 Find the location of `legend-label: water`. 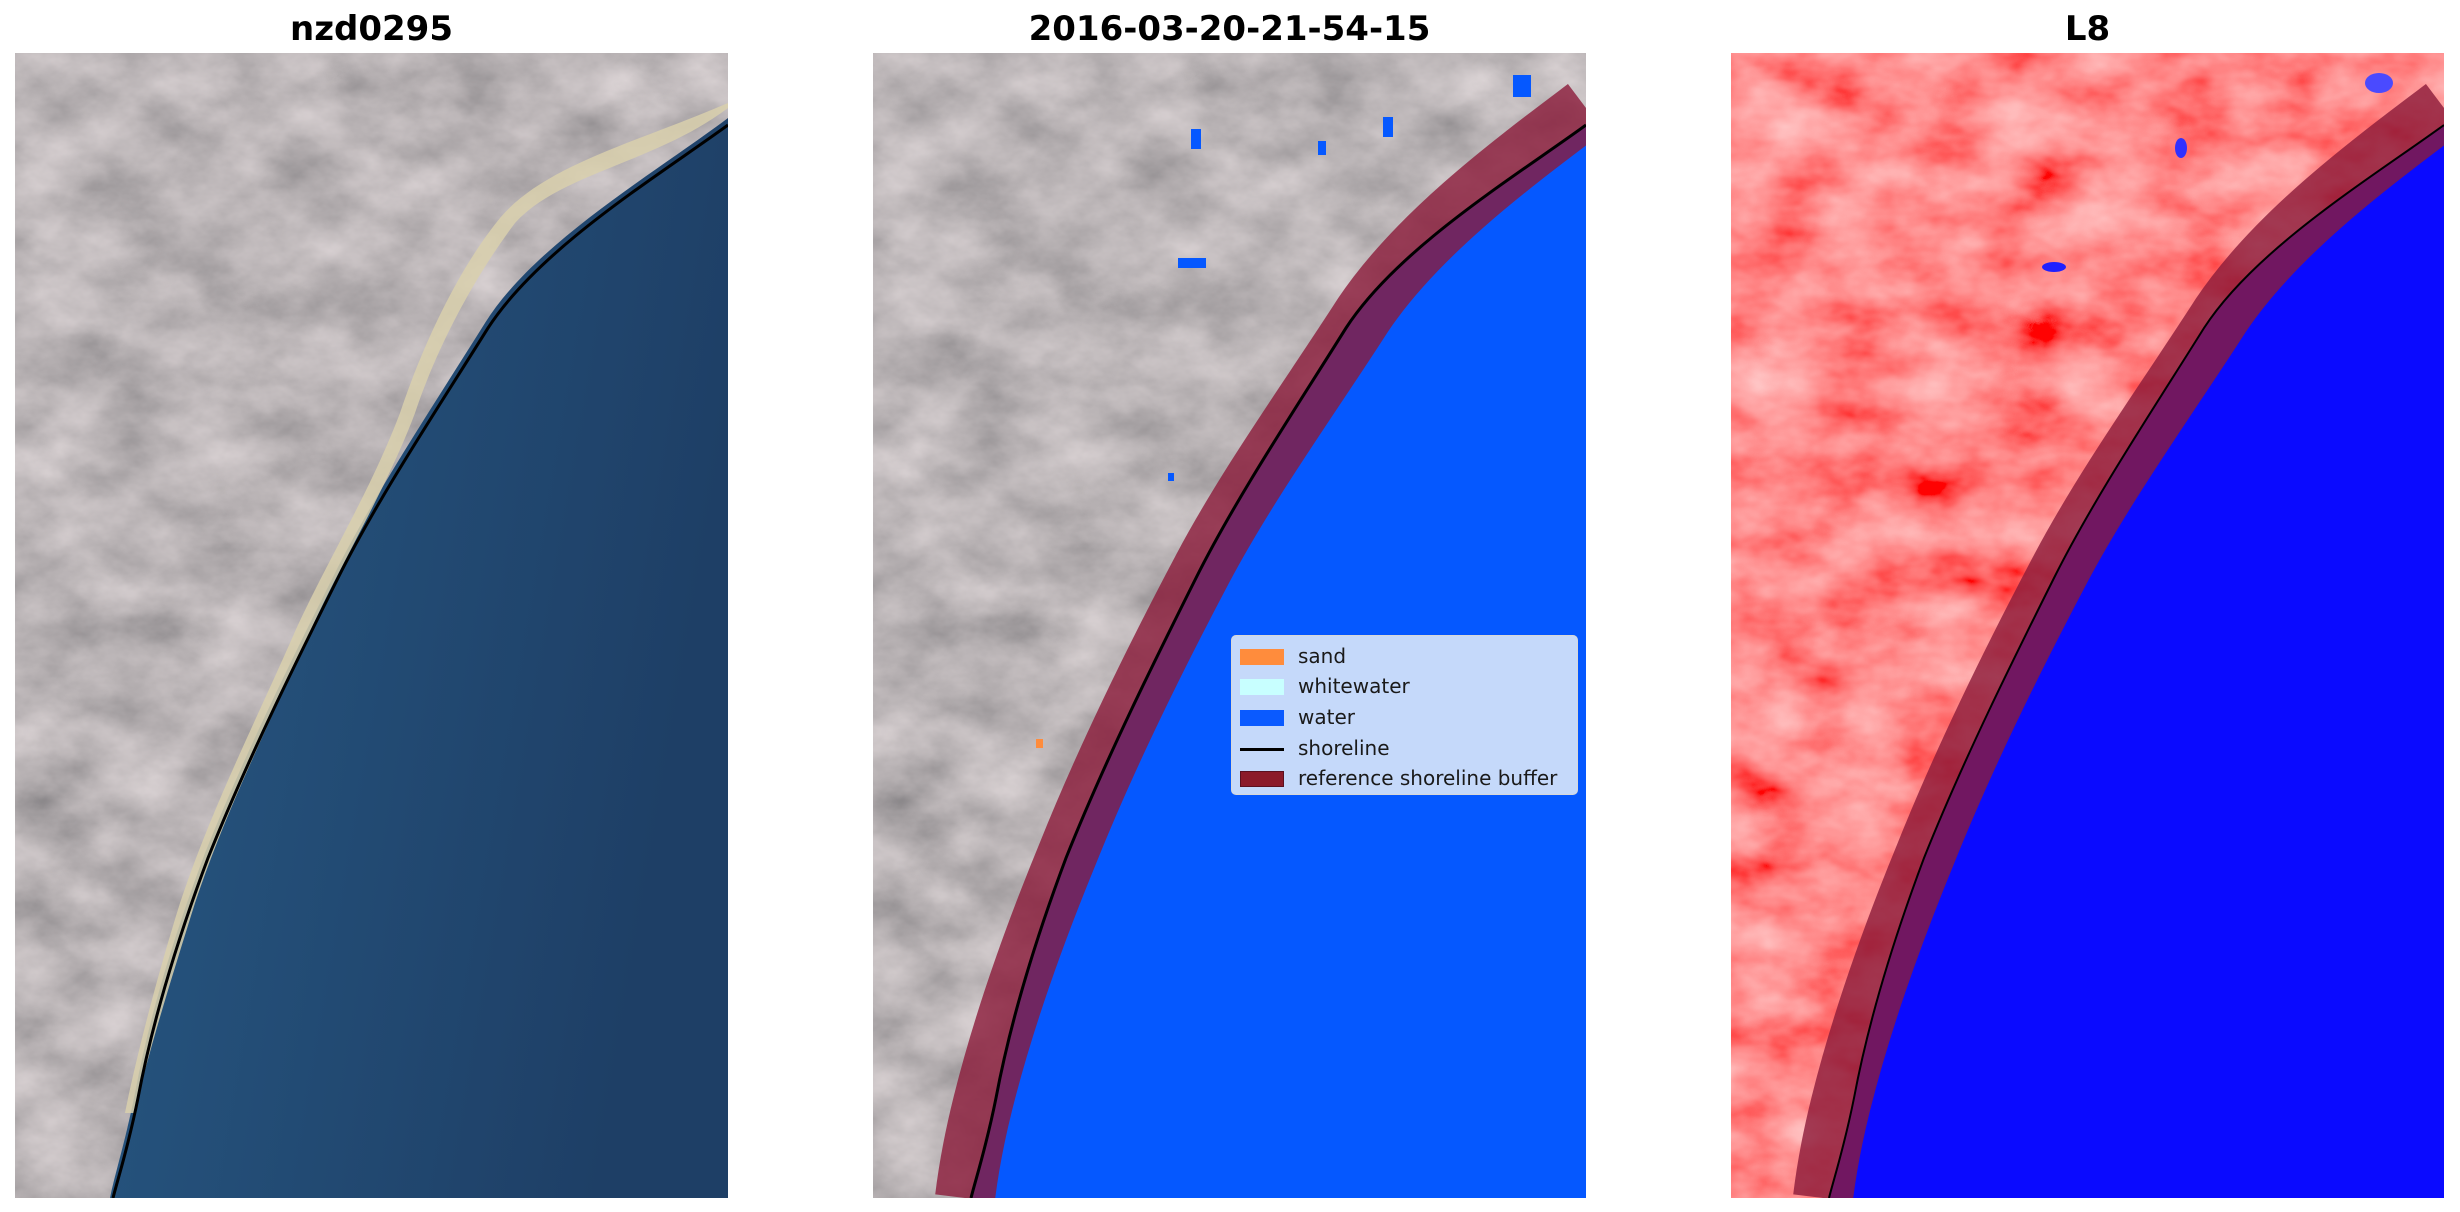

legend-label: water is located at coordinates (1326, 717).